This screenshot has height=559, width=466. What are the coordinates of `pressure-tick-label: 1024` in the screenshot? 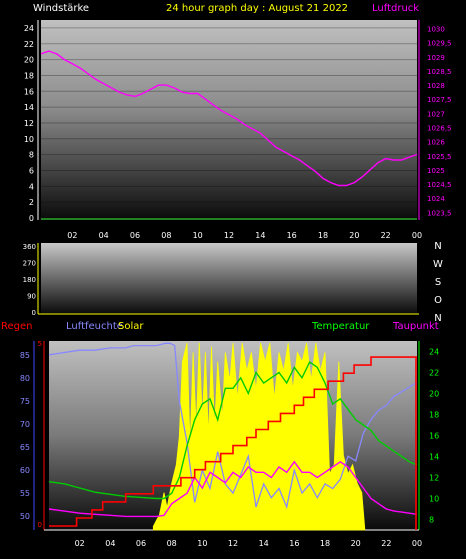 It's located at (436, 199).